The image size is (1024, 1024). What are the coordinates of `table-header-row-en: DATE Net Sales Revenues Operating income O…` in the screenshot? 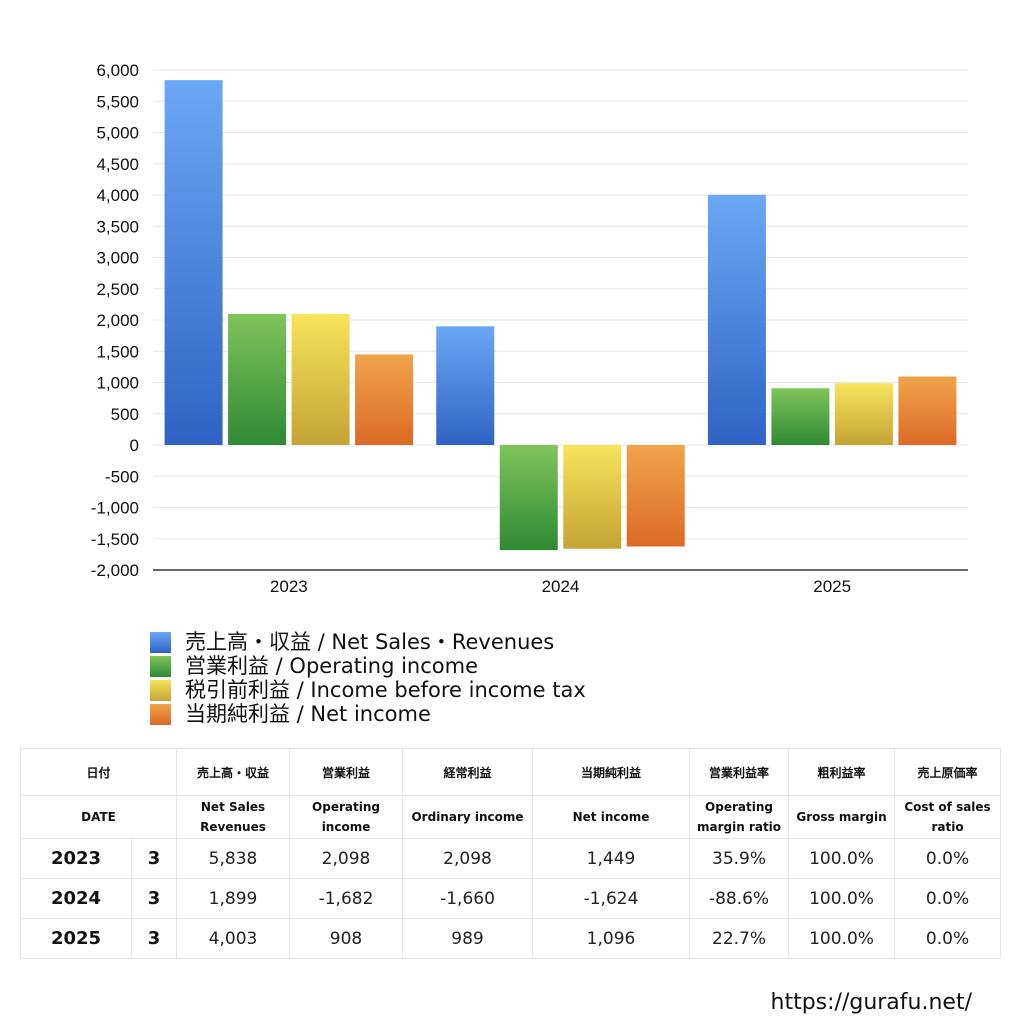 It's located at (510, 817).